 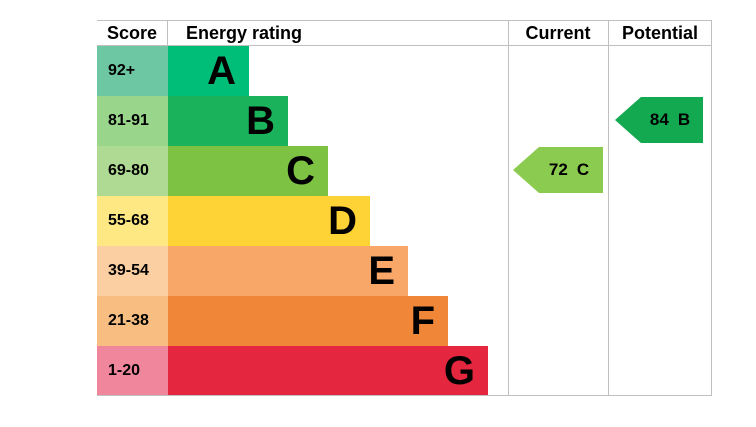 What do you see at coordinates (308, 321) in the screenshot?
I see `band-bar-f: F` at bounding box center [308, 321].